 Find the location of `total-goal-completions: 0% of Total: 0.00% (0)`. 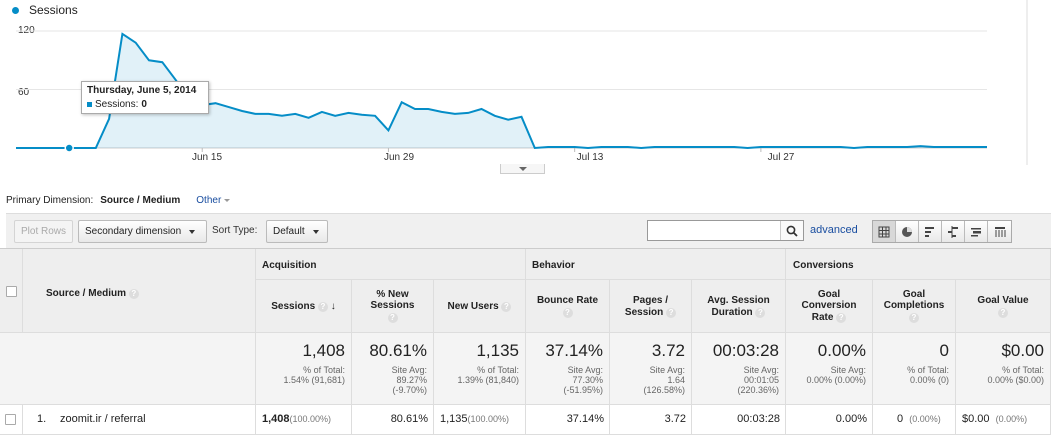

total-goal-completions: 0% of Total: 0.00% (0) is located at coordinates (914, 369).